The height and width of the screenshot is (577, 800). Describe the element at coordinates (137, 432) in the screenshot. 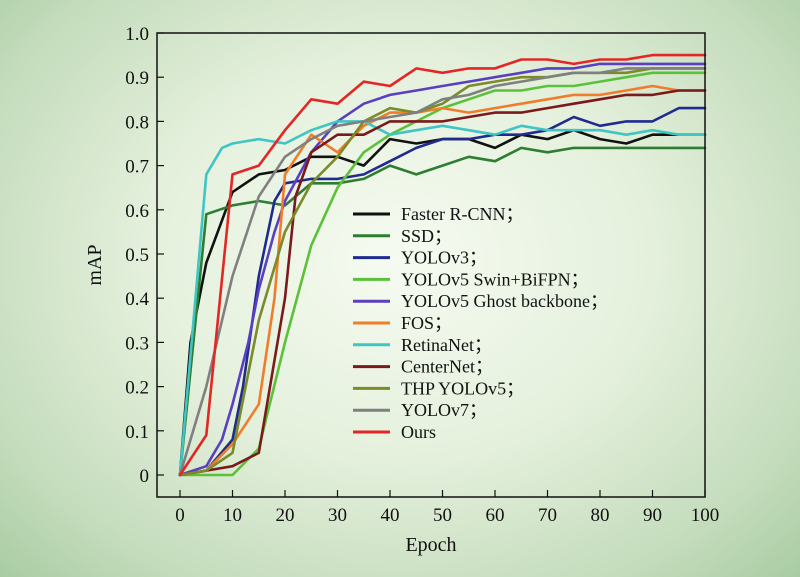

I see `y-tick-label: 0.1` at that location.